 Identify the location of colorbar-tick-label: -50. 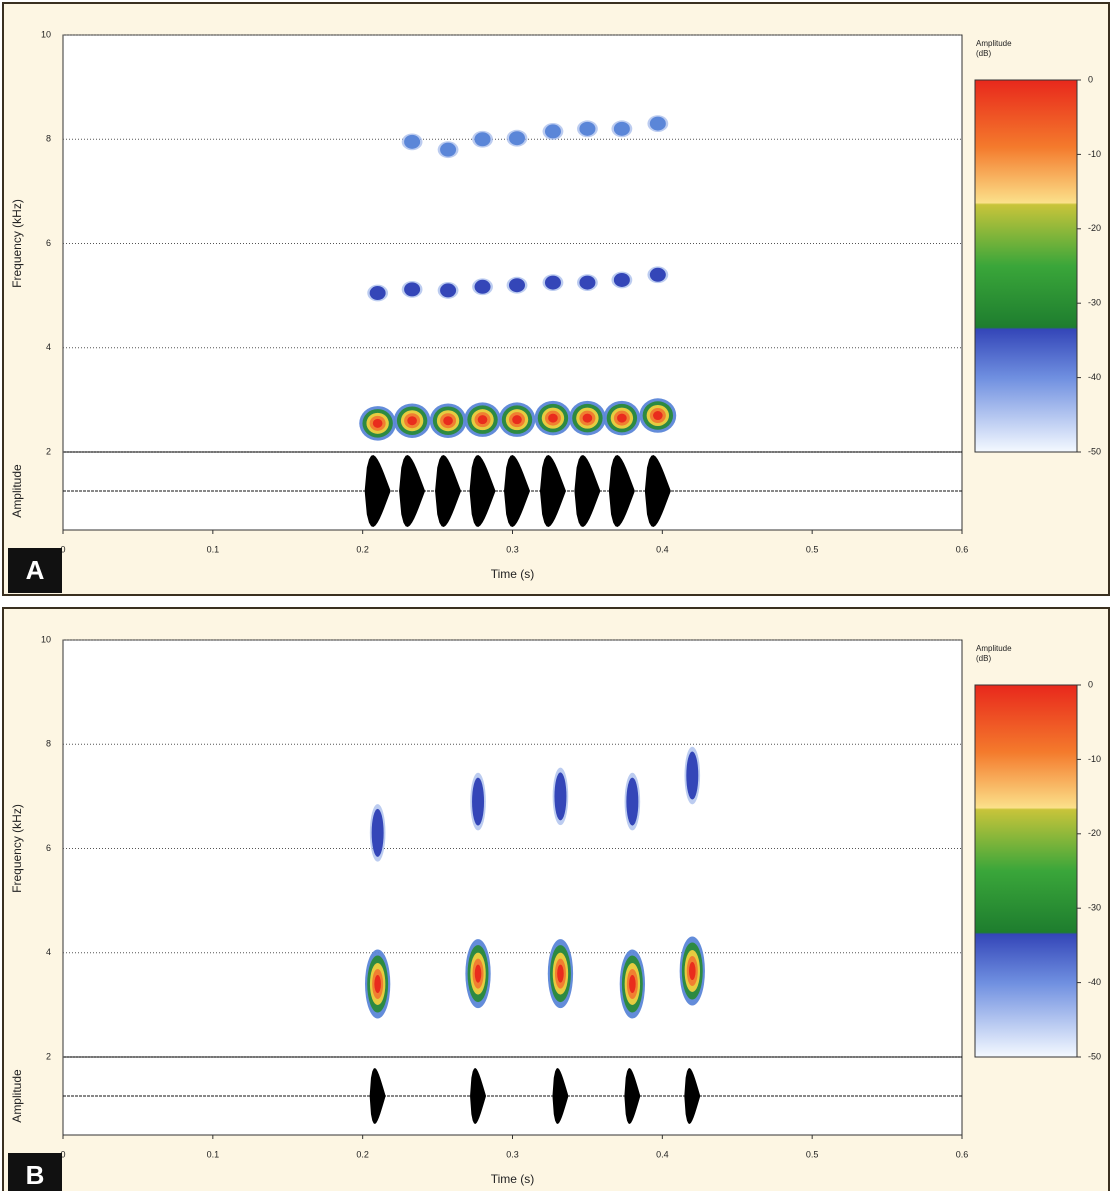
(1094, 1056).